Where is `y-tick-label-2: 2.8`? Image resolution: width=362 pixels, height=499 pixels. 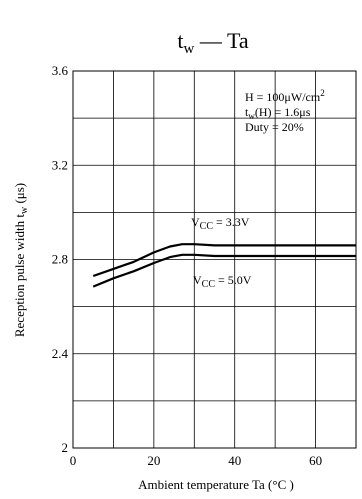
y-tick-label-2: 2.8 is located at coordinates (60, 259).